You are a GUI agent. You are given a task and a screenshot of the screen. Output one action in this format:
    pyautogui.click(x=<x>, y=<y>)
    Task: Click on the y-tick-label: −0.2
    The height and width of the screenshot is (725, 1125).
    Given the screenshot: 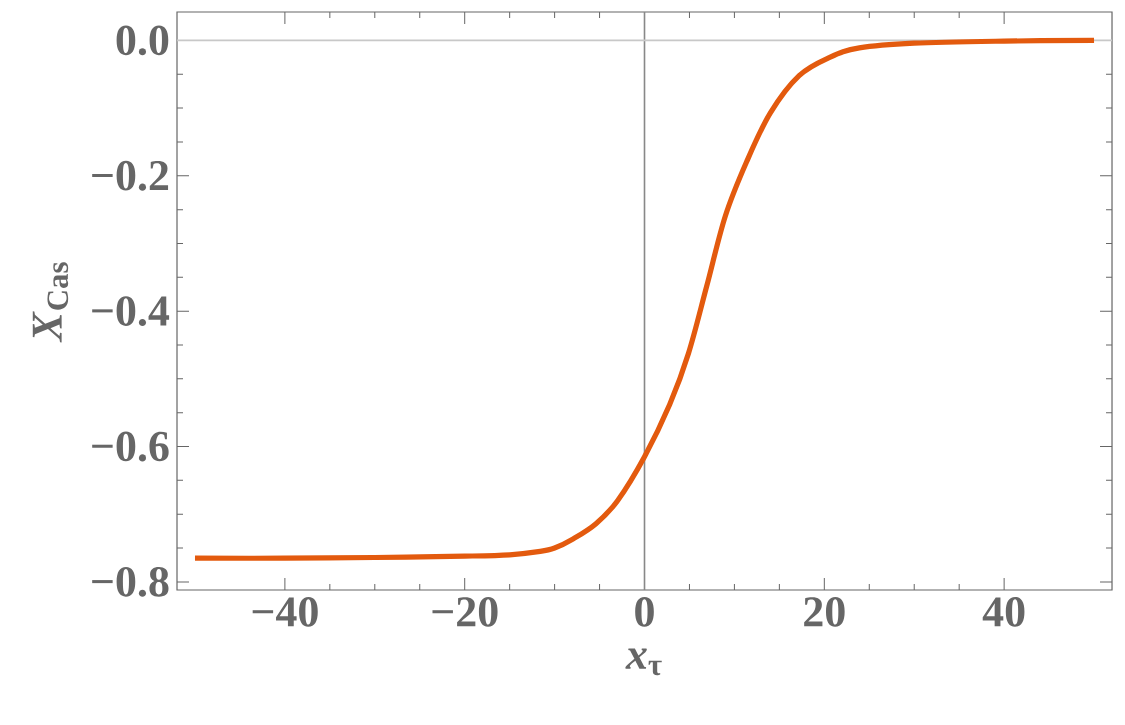 What is the action you would take?
    pyautogui.click(x=130, y=175)
    